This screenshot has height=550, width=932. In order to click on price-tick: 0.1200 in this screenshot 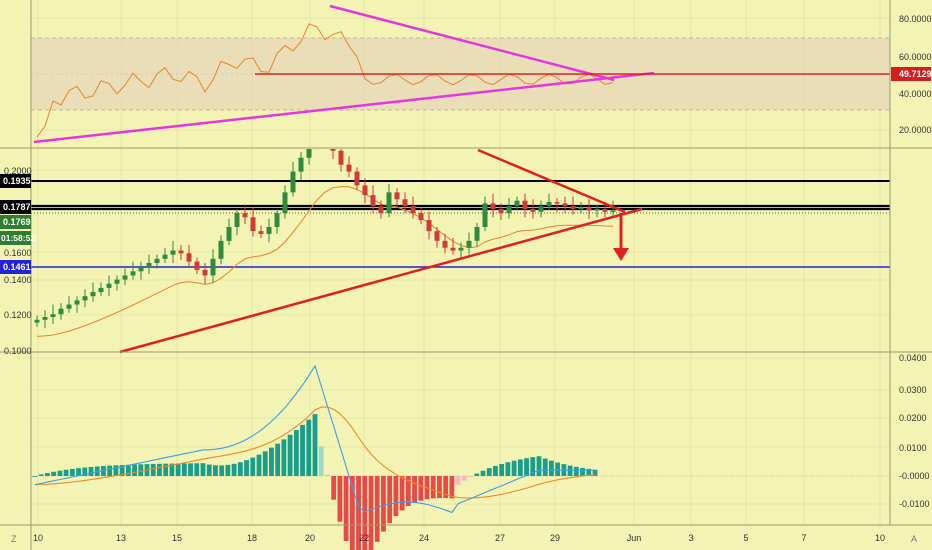, I will do `click(18, 315)`.